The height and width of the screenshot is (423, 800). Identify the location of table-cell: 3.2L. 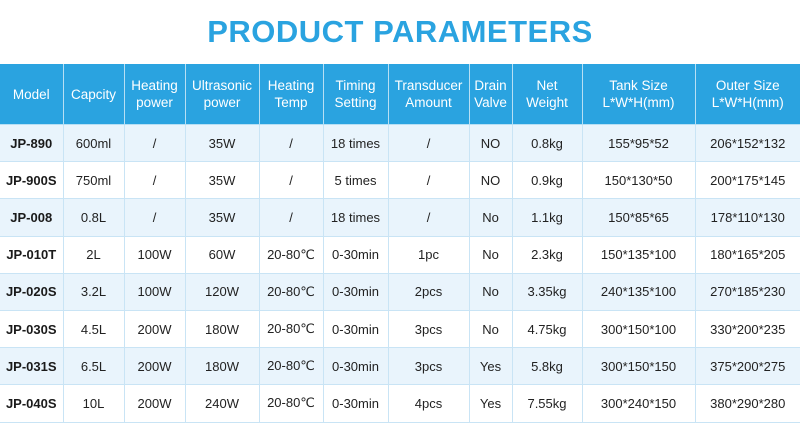
(94, 292).